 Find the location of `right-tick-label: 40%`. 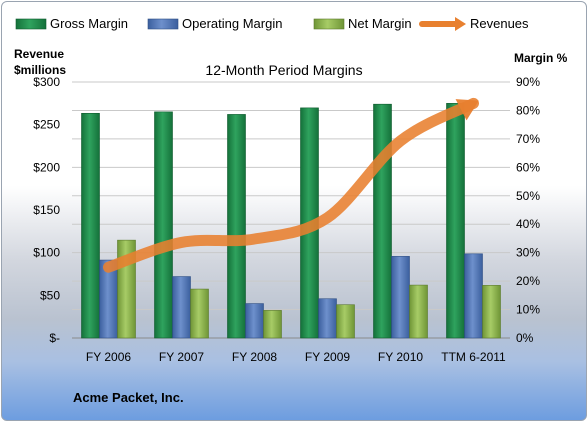

right-tick-label: 40% is located at coordinates (528, 224).